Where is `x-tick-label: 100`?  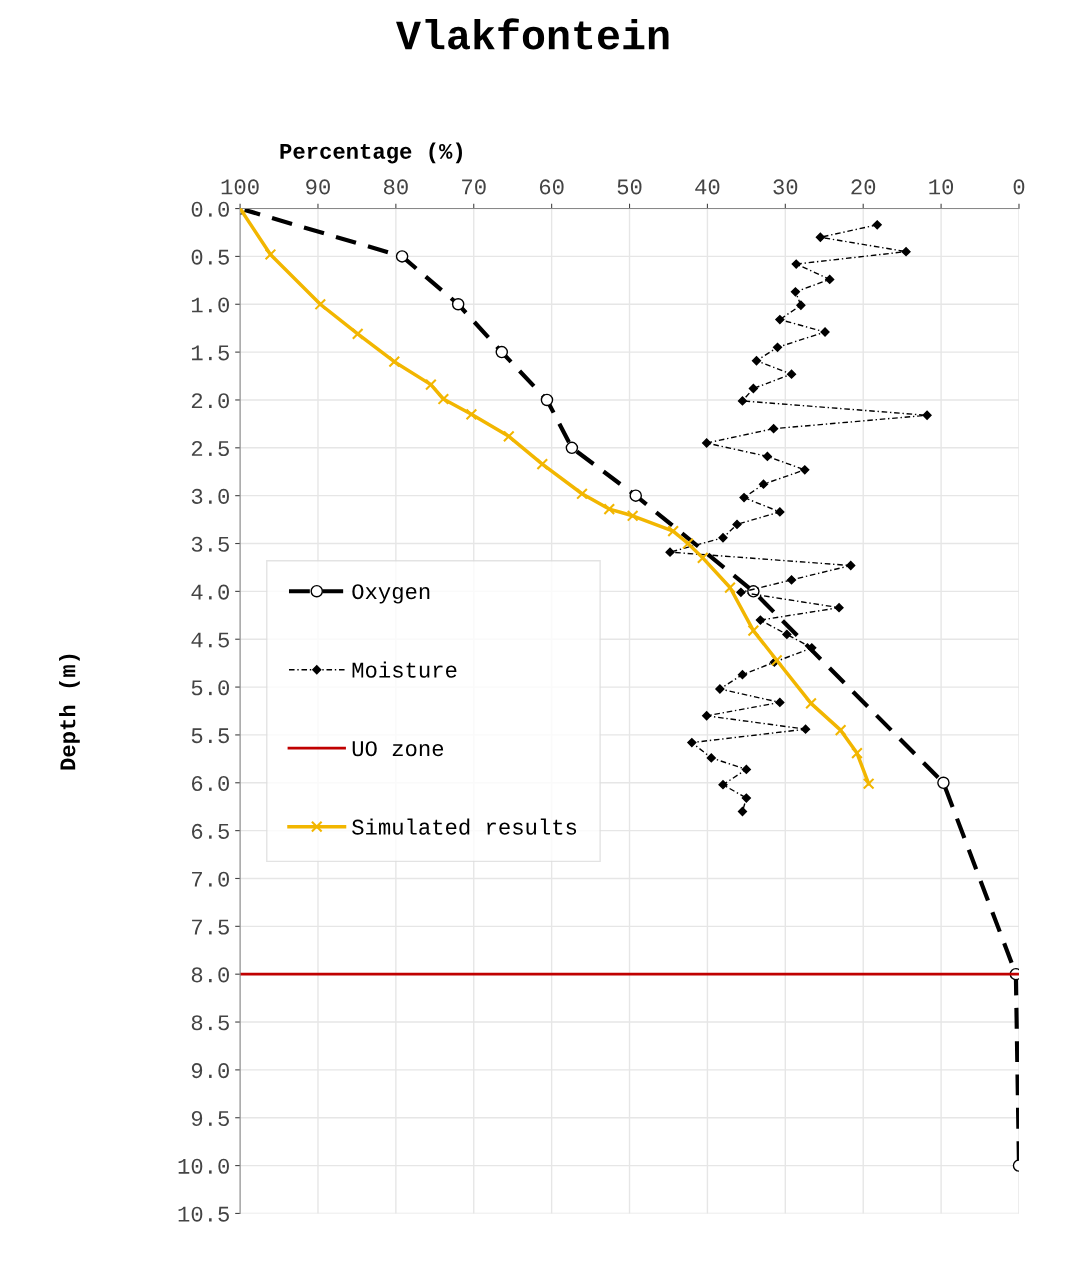 x-tick-label: 100 is located at coordinates (240, 187).